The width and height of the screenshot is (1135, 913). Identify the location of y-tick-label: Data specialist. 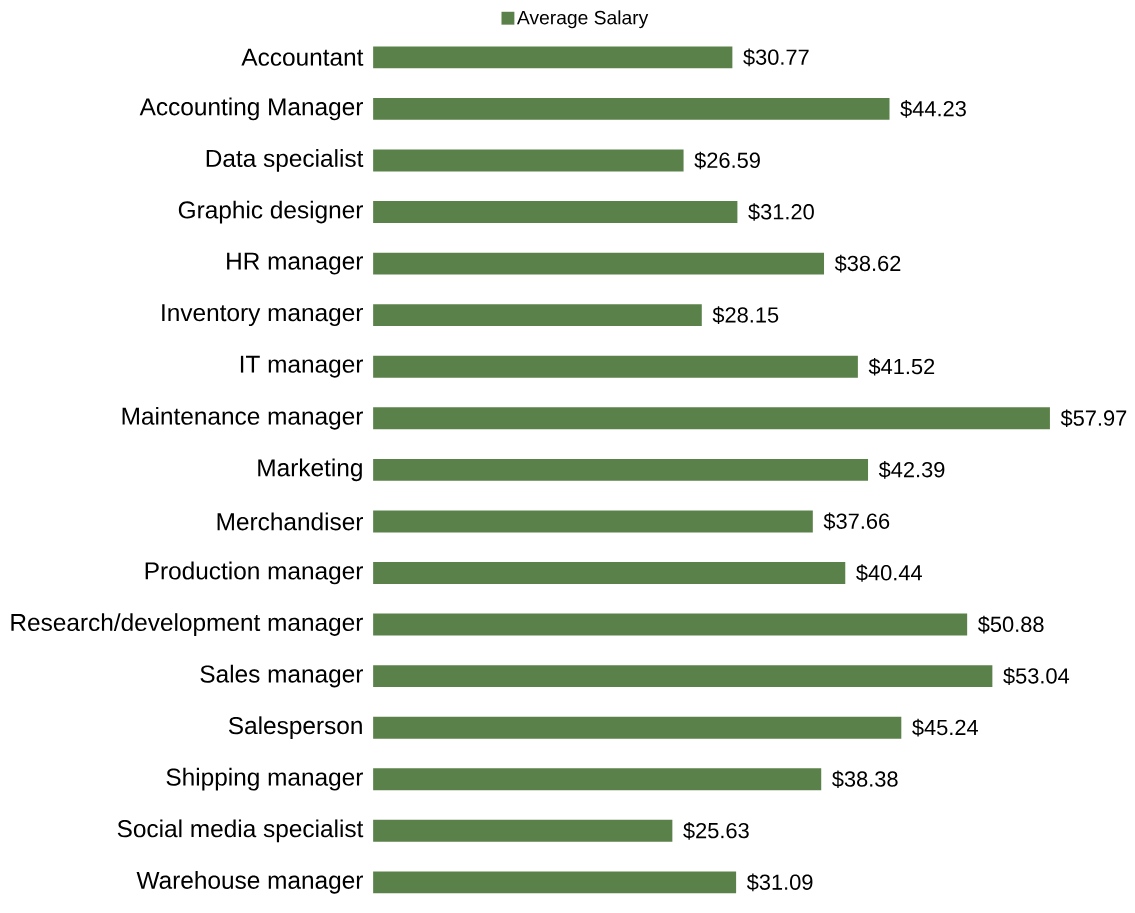
(285, 160).